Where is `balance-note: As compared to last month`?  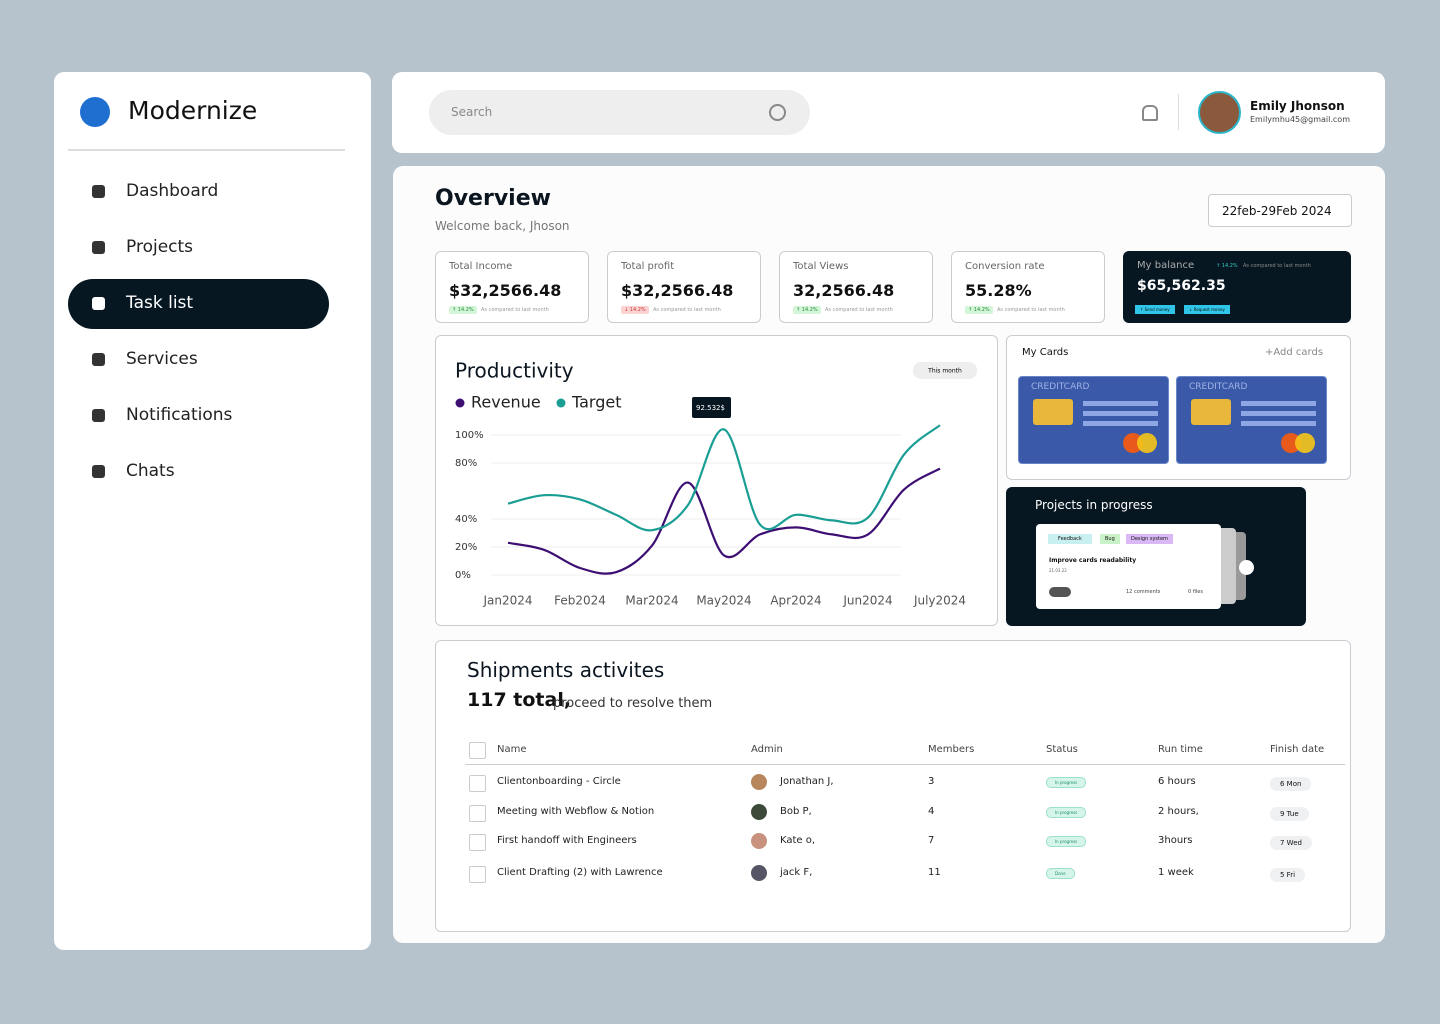
balance-note: As compared to last month is located at coordinates (1277, 266).